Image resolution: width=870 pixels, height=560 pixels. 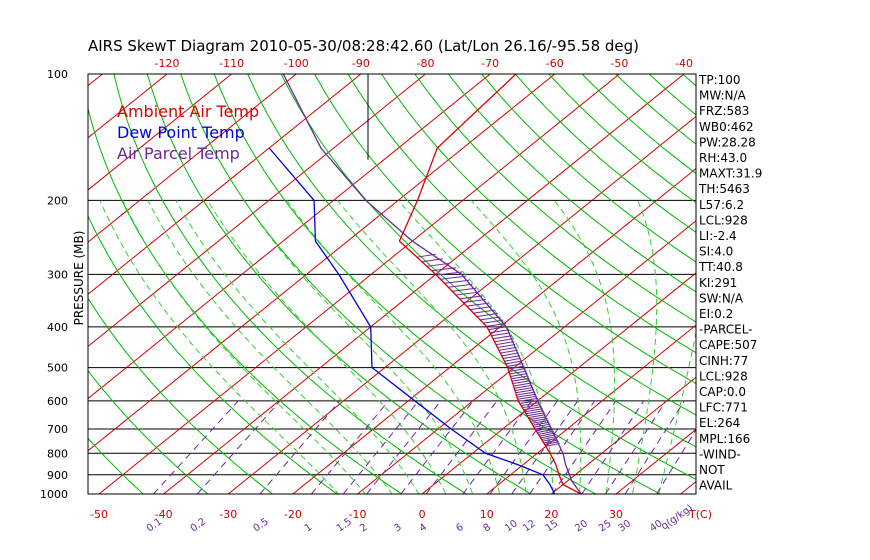 I want to click on stat-2: FRZ:583, so click(x=724, y=111).